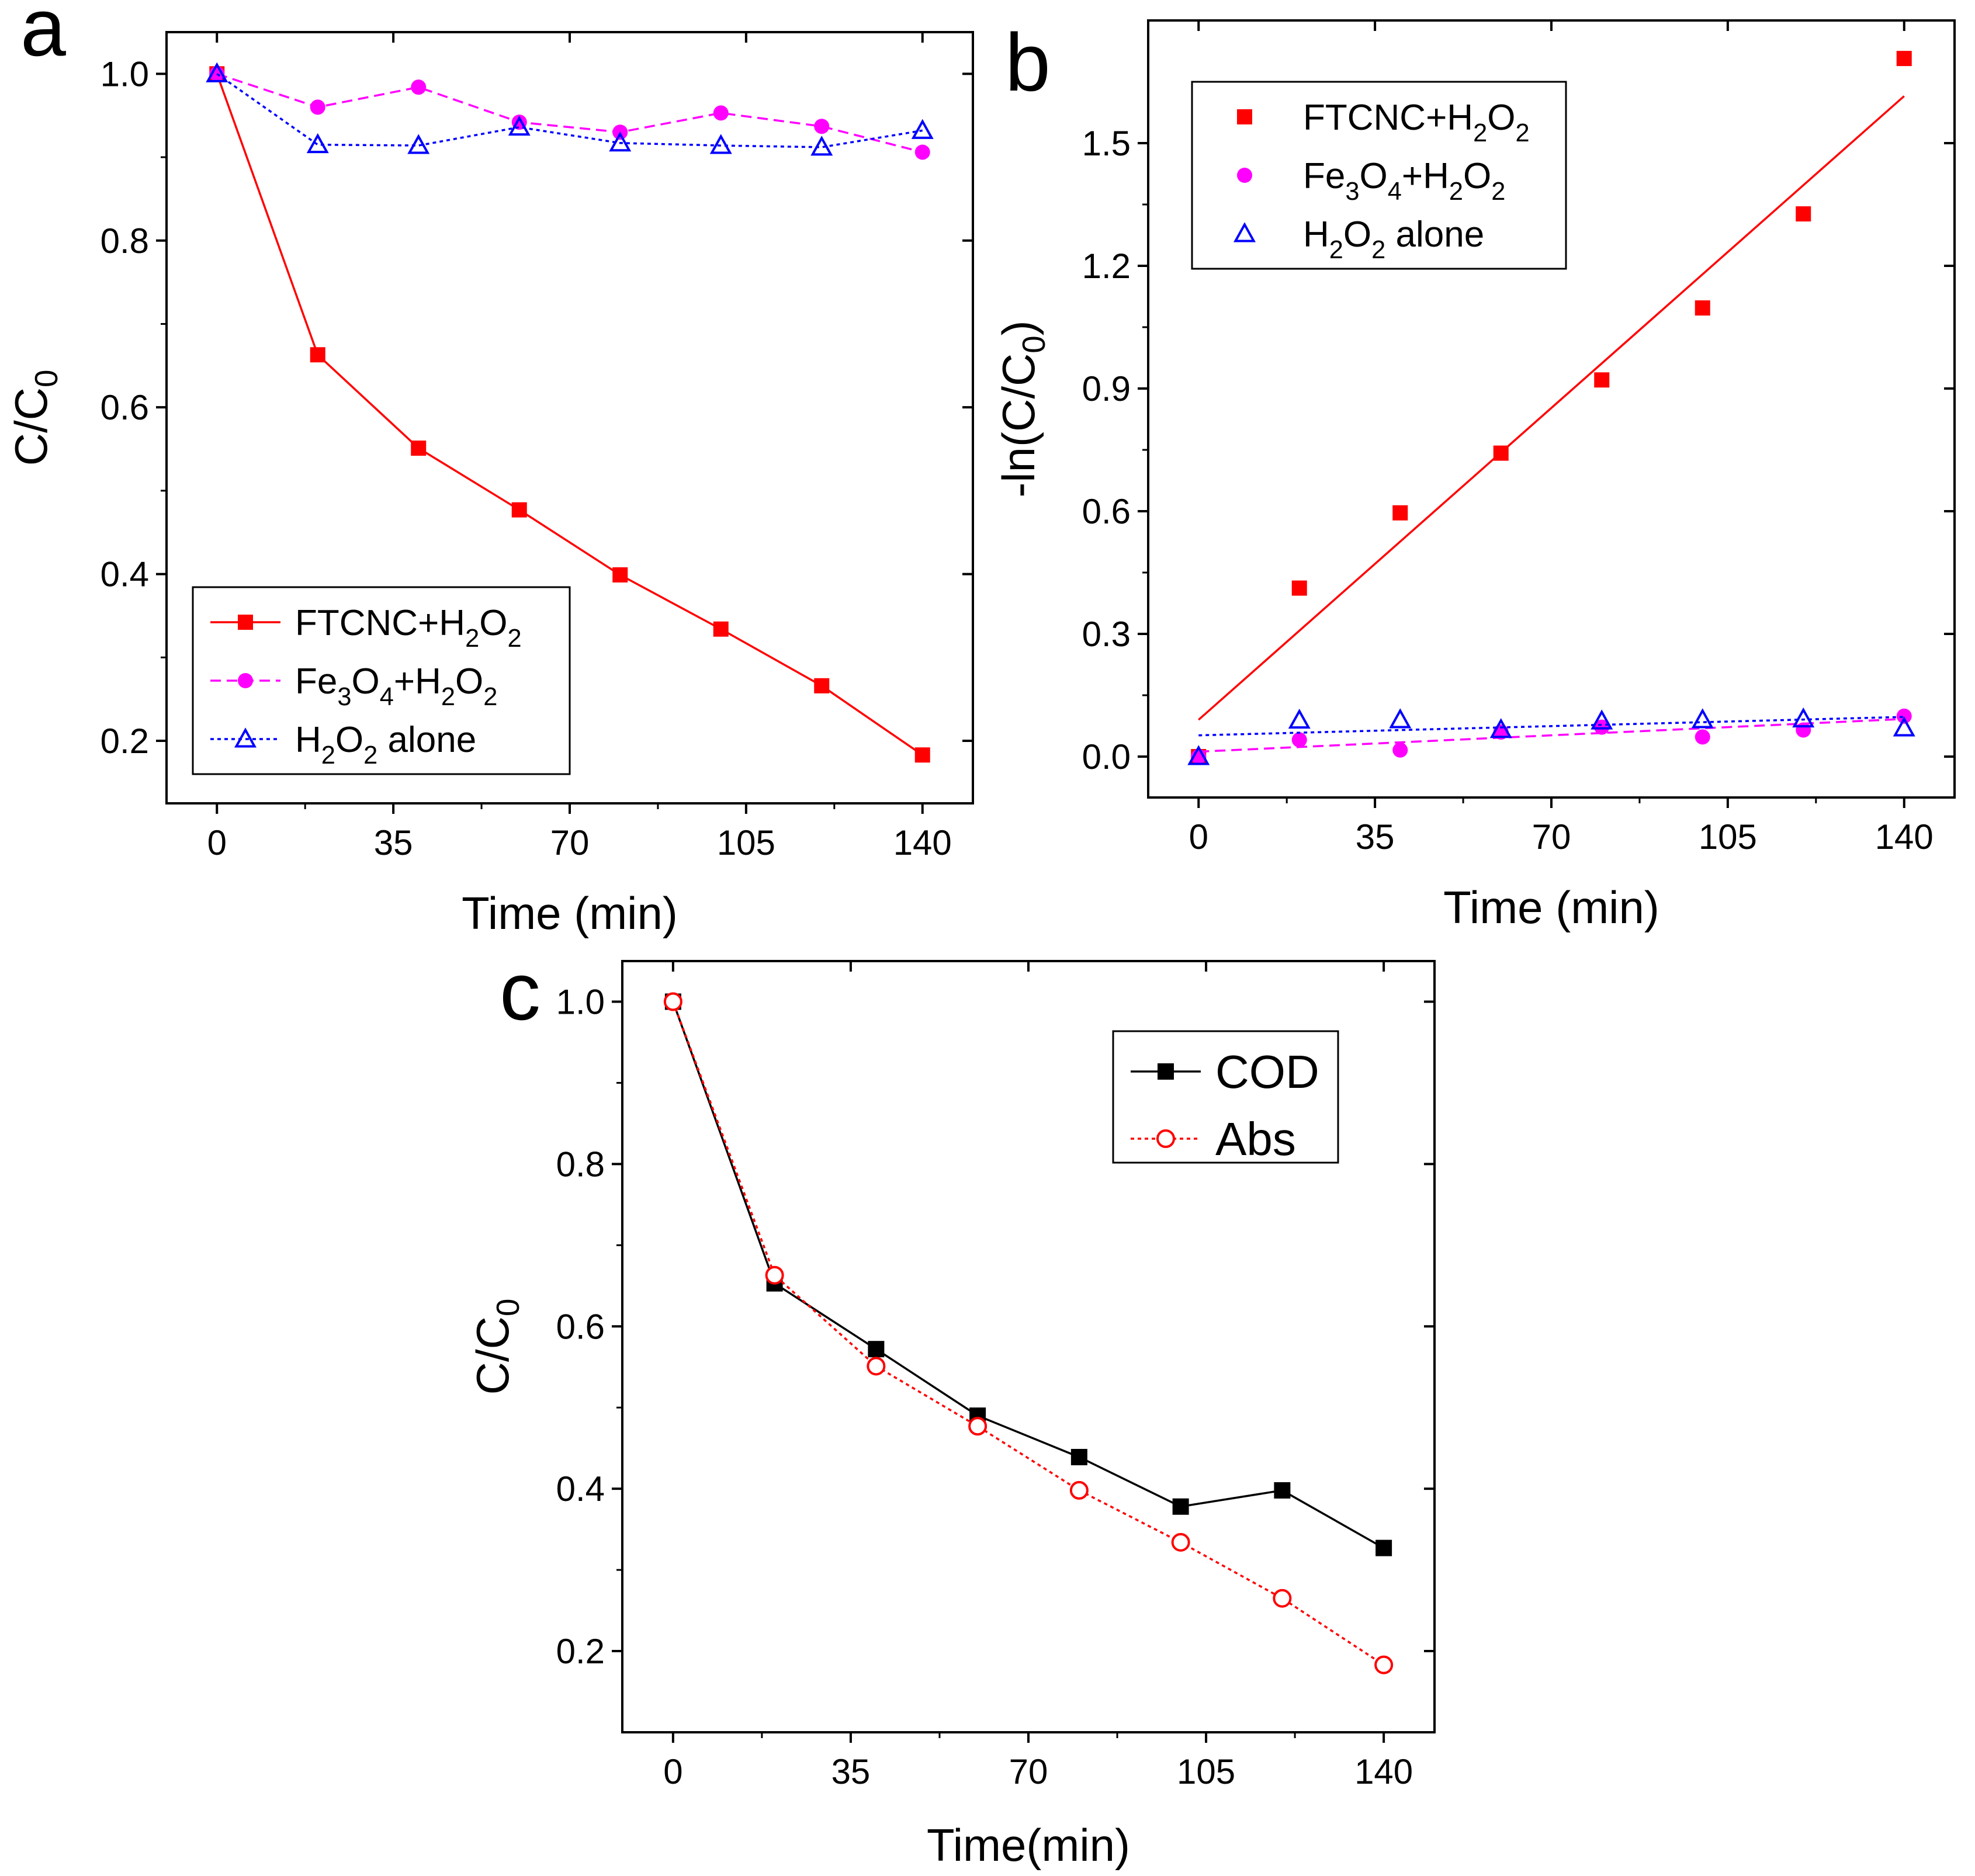 The image size is (1975, 1876). I want to click on x-tick-label: 70, so click(1028, 1771).